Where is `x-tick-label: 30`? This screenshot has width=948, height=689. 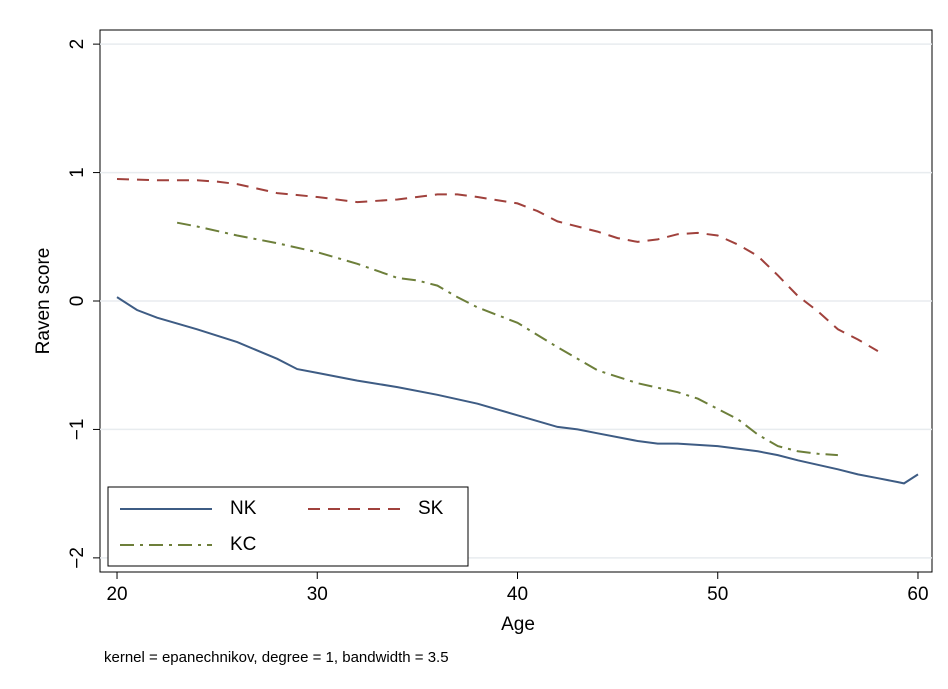
x-tick-label: 30 is located at coordinates (317, 594).